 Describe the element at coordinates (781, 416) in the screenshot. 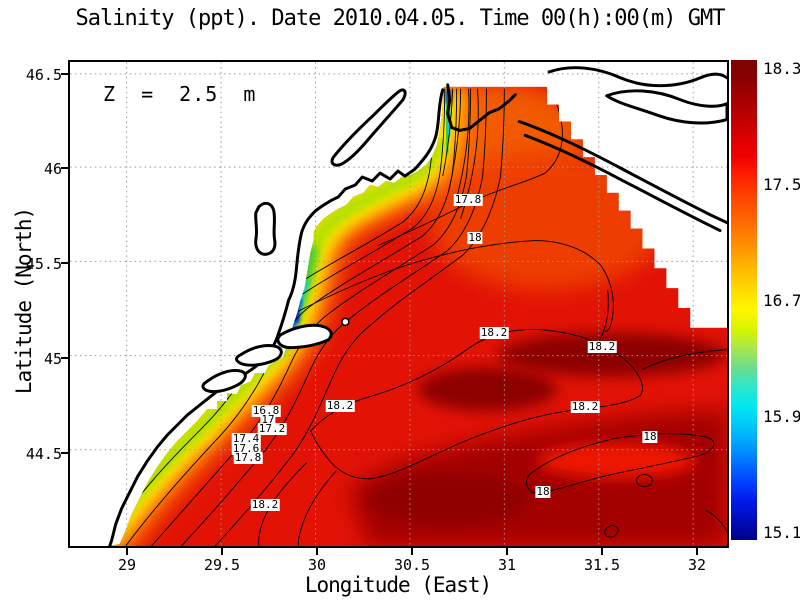

I see `colorbar-tick-label: 15.9` at that location.